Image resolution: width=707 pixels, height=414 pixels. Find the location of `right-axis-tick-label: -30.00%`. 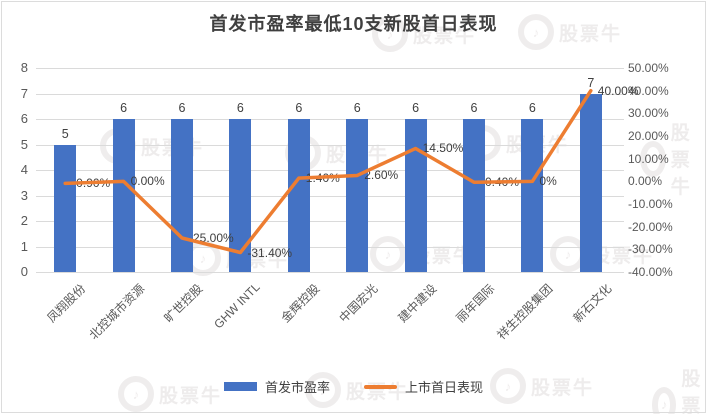

right-axis-tick-label: -30.00% is located at coordinates (650, 249).